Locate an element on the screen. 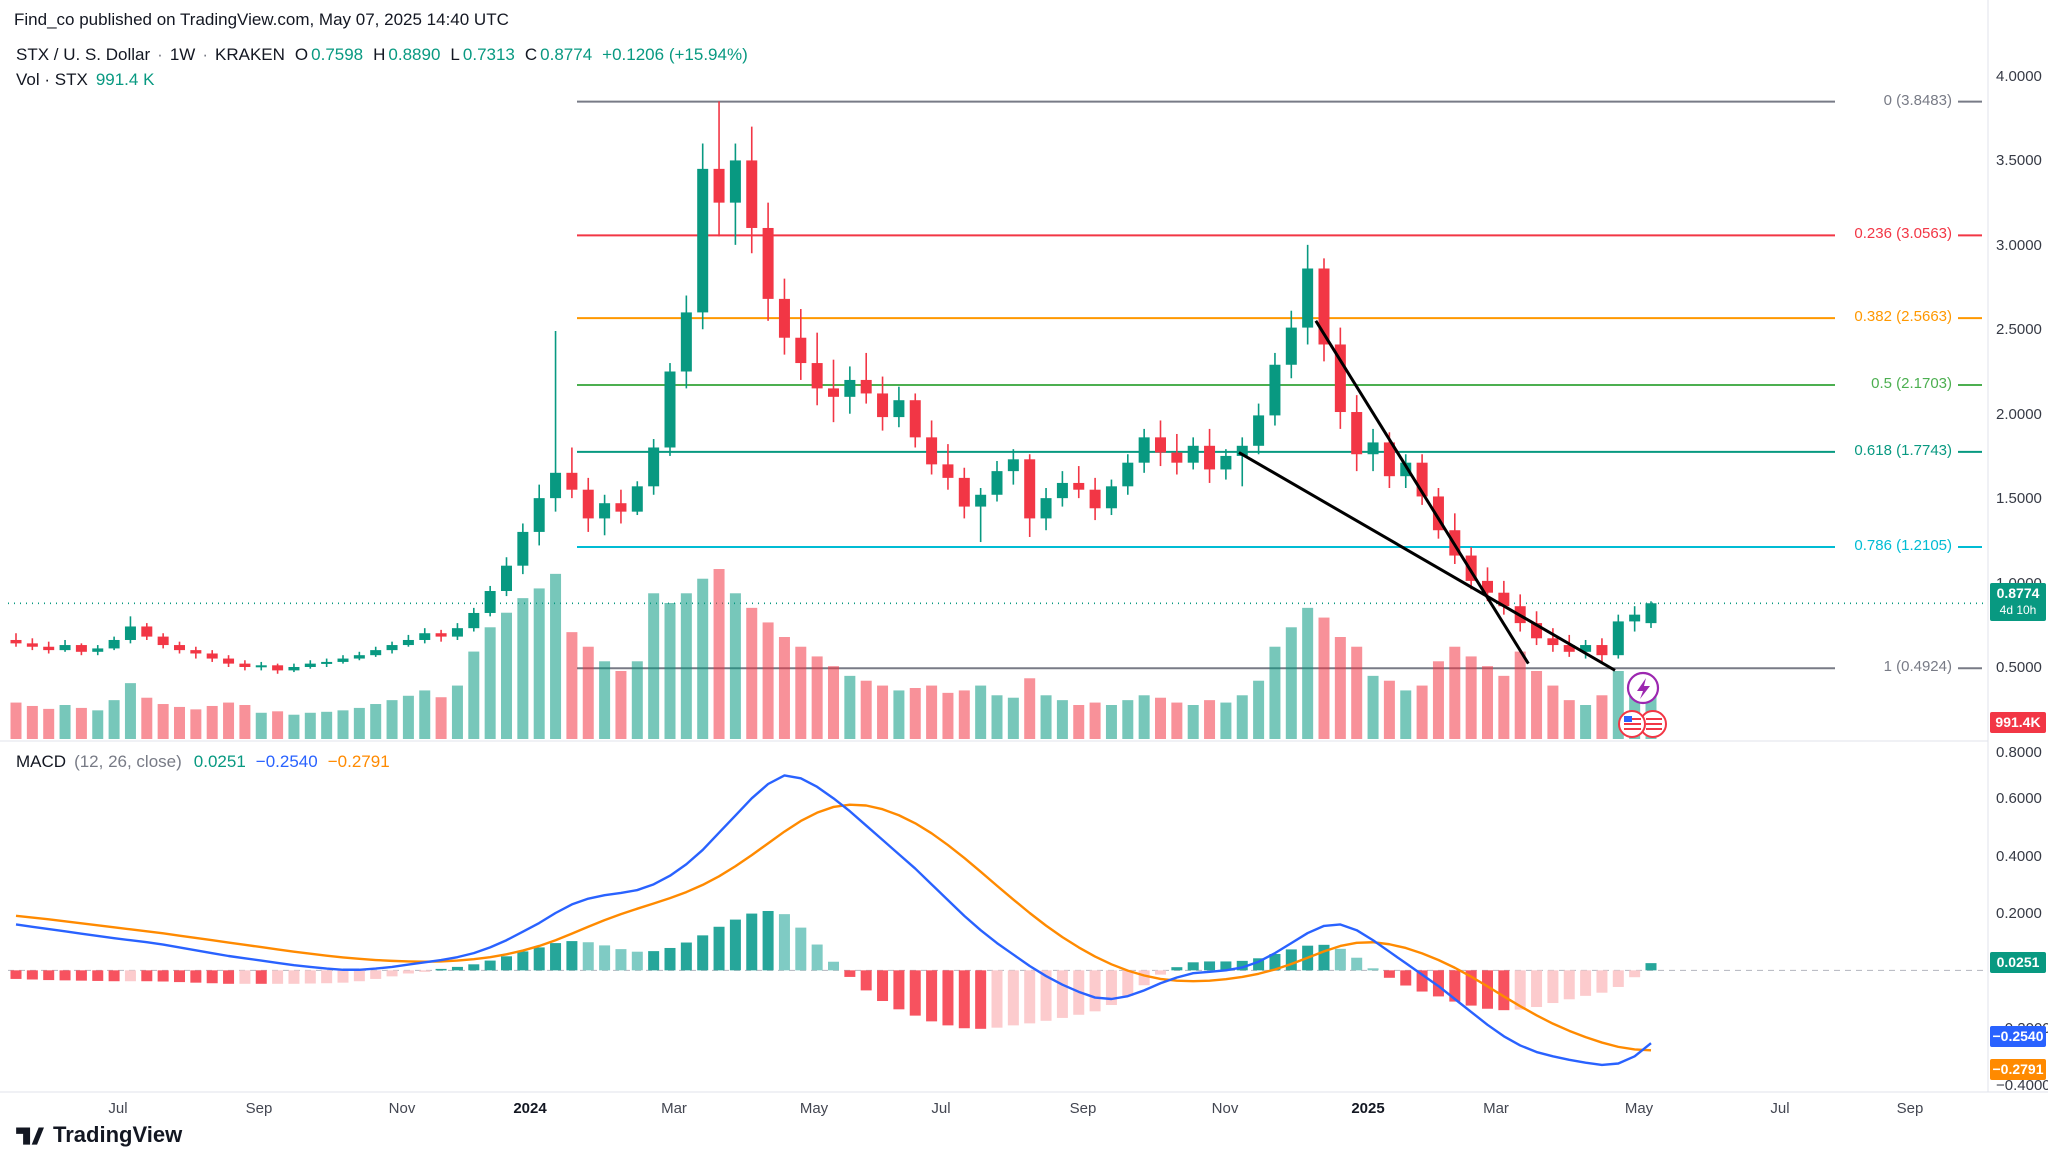  countdown-timer: 4d 10h is located at coordinates (2018, 610).